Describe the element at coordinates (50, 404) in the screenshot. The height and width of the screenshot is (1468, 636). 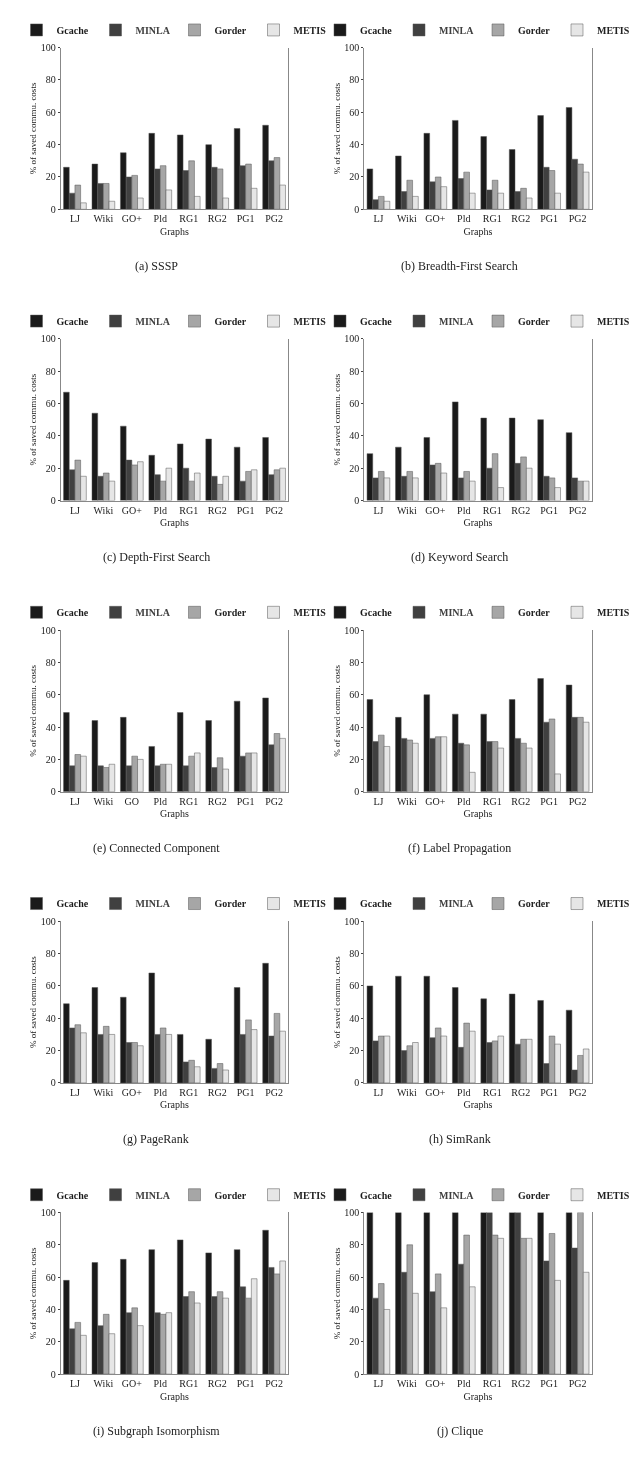
I see `y-tick-label: 60` at that location.